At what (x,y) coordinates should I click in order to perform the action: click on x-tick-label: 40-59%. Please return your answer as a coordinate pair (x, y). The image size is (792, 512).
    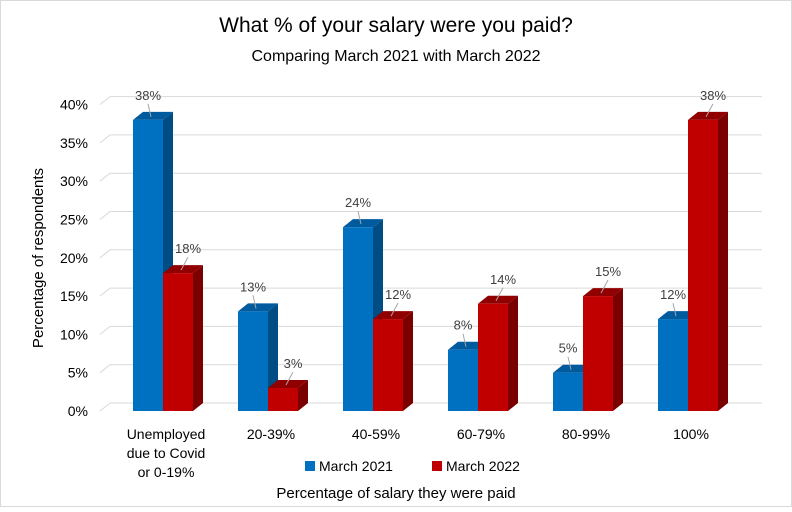
    Looking at the image, I should click on (376, 434).